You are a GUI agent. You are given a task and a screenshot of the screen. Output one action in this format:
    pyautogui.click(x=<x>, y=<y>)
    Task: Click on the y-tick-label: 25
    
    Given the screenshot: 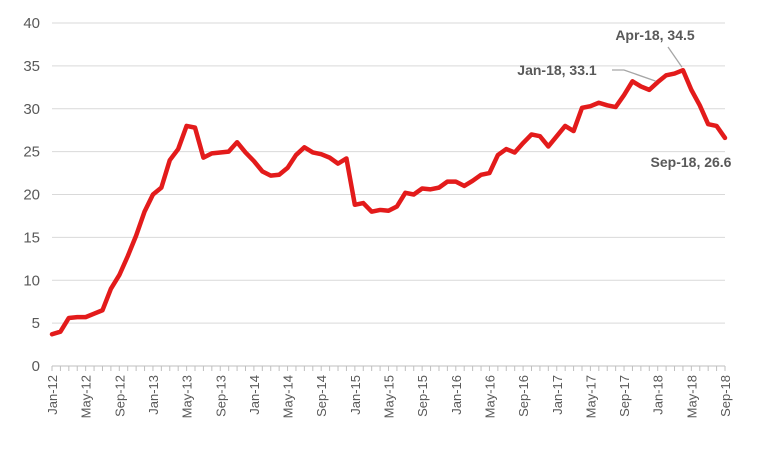 What is the action you would take?
    pyautogui.click(x=31, y=152)
    